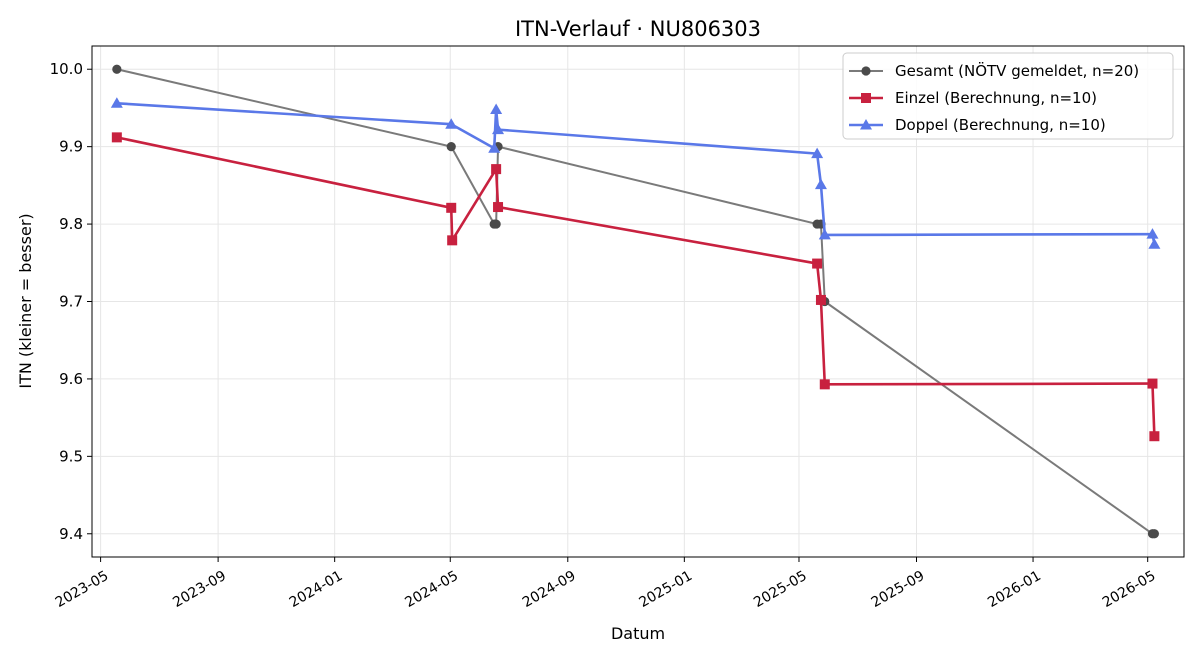  What do you see at coordinates (71, 534) in the screenshot?
I see `y-tick-label: 9.4` at bounding box center [71, 534].